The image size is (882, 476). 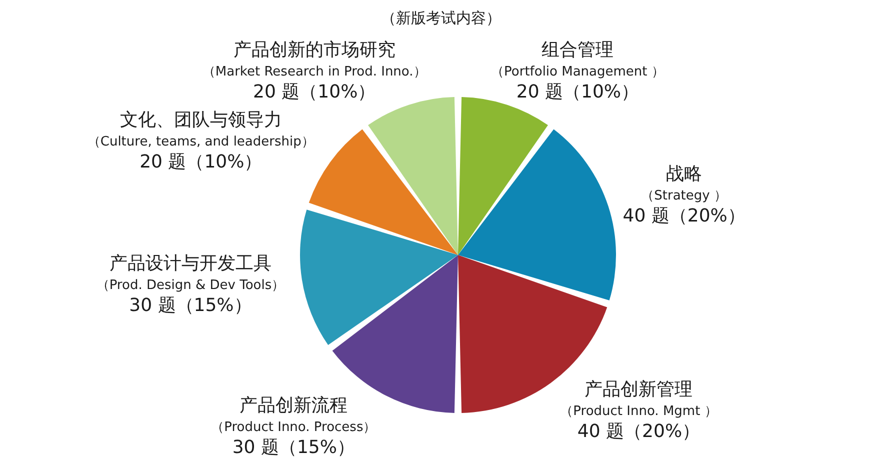 What do you see at coordinates (578, 49) in the screenshot?
I see `slice-label: 组合管理` at bounding box center [578, 49].